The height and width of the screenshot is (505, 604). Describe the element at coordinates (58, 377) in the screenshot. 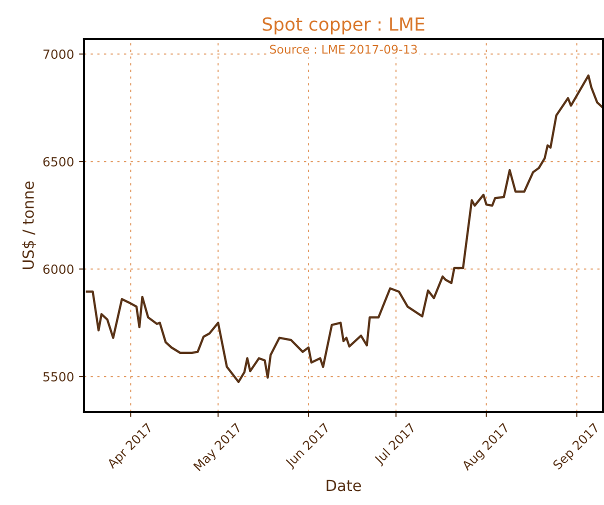

I see `y-tick-label: 5500` at that location.